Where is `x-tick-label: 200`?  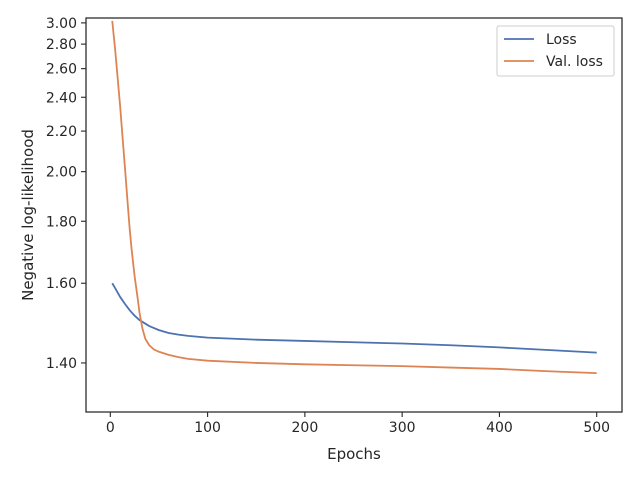
x-tick-label: 200 is located at coordinates (305, 428).